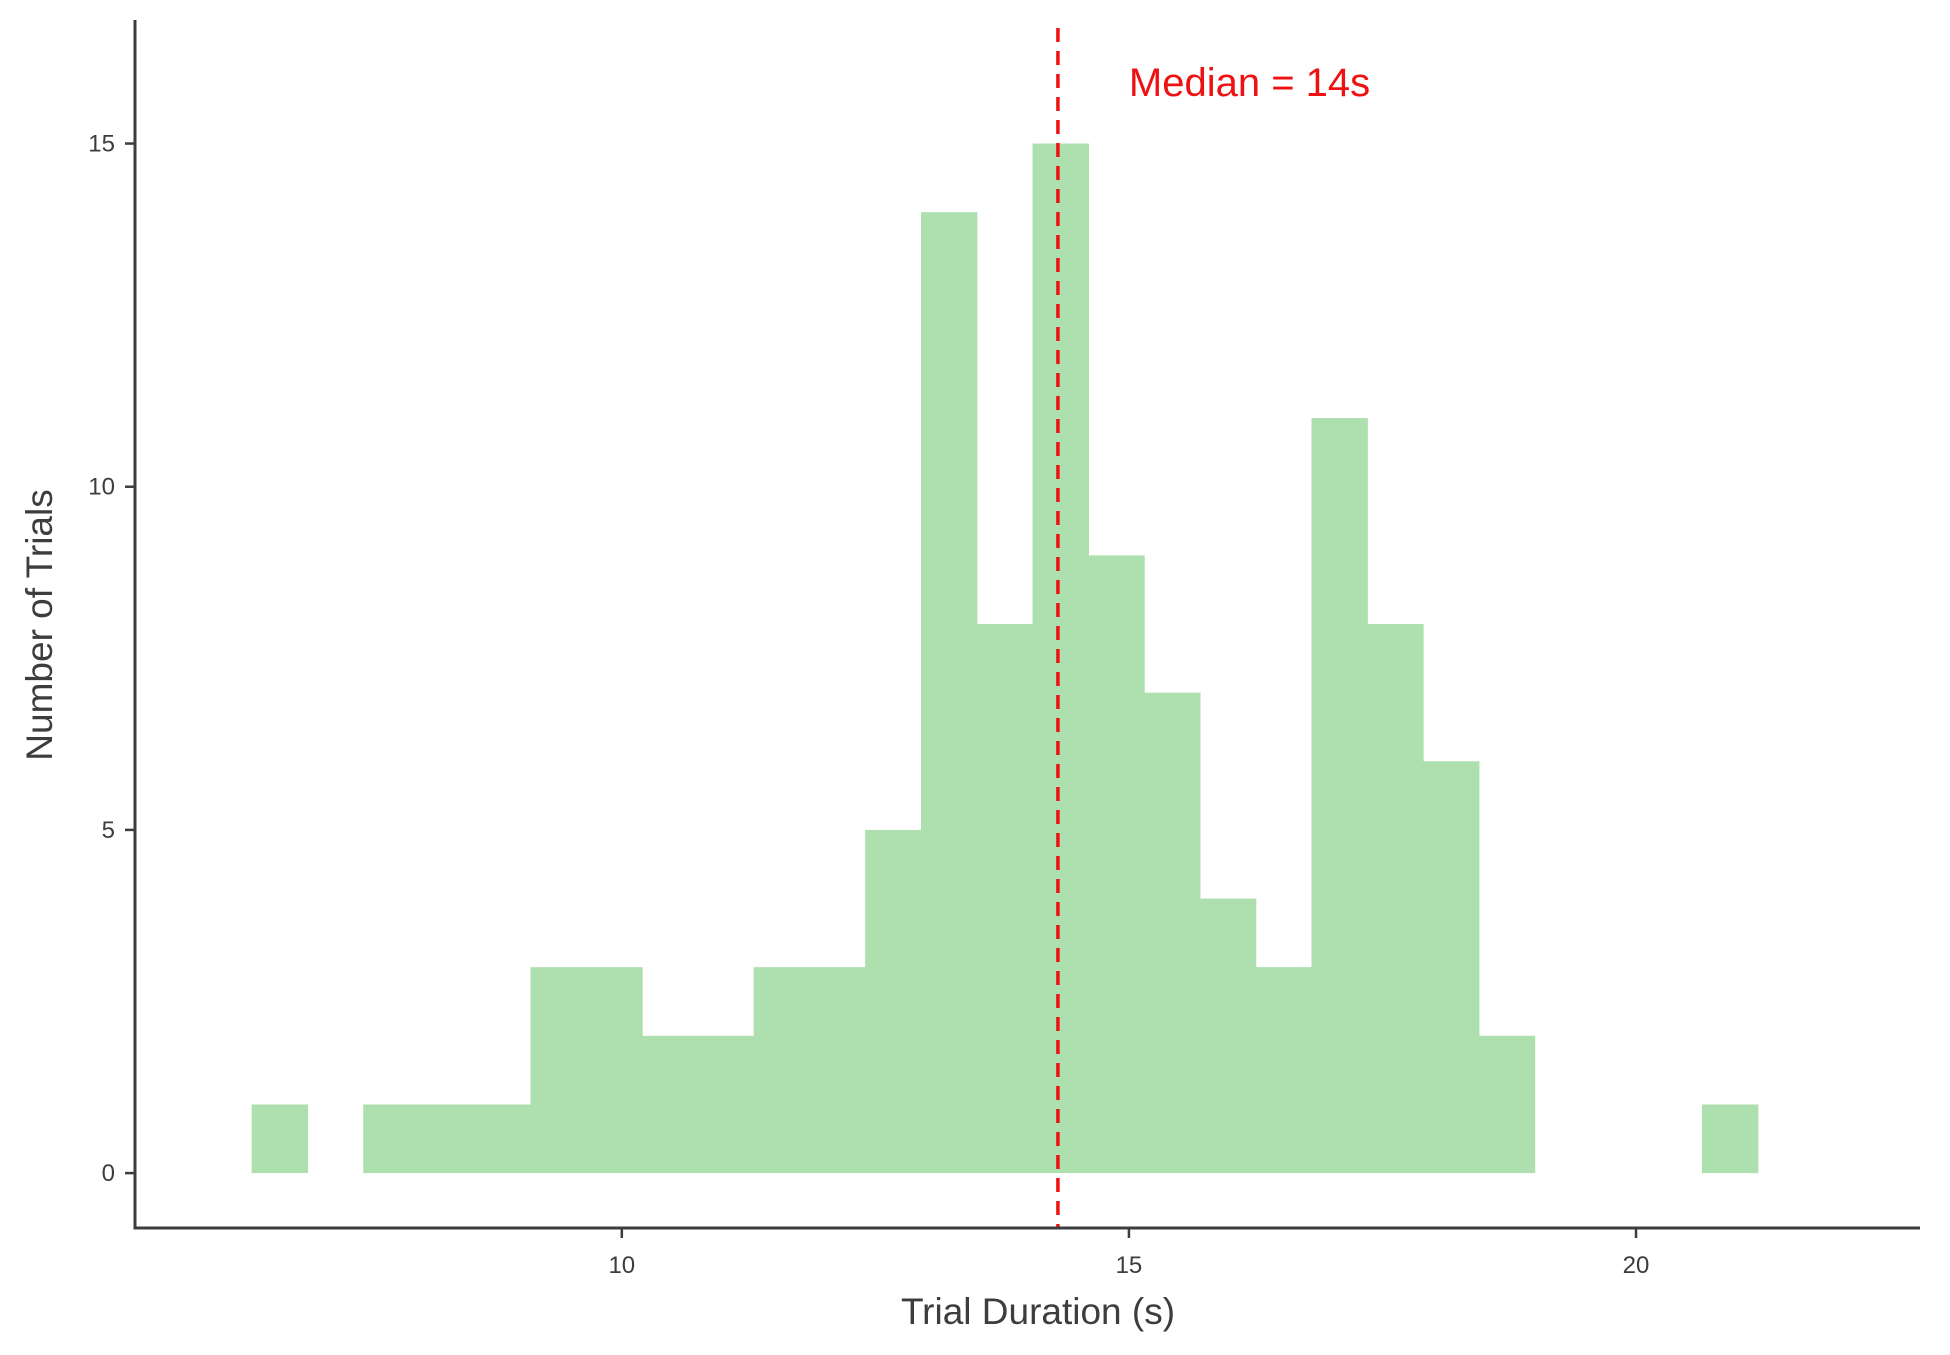 This screenshot has width=1950, height=1355. I want to click on y-tick-label: 5, so click(108, 830).